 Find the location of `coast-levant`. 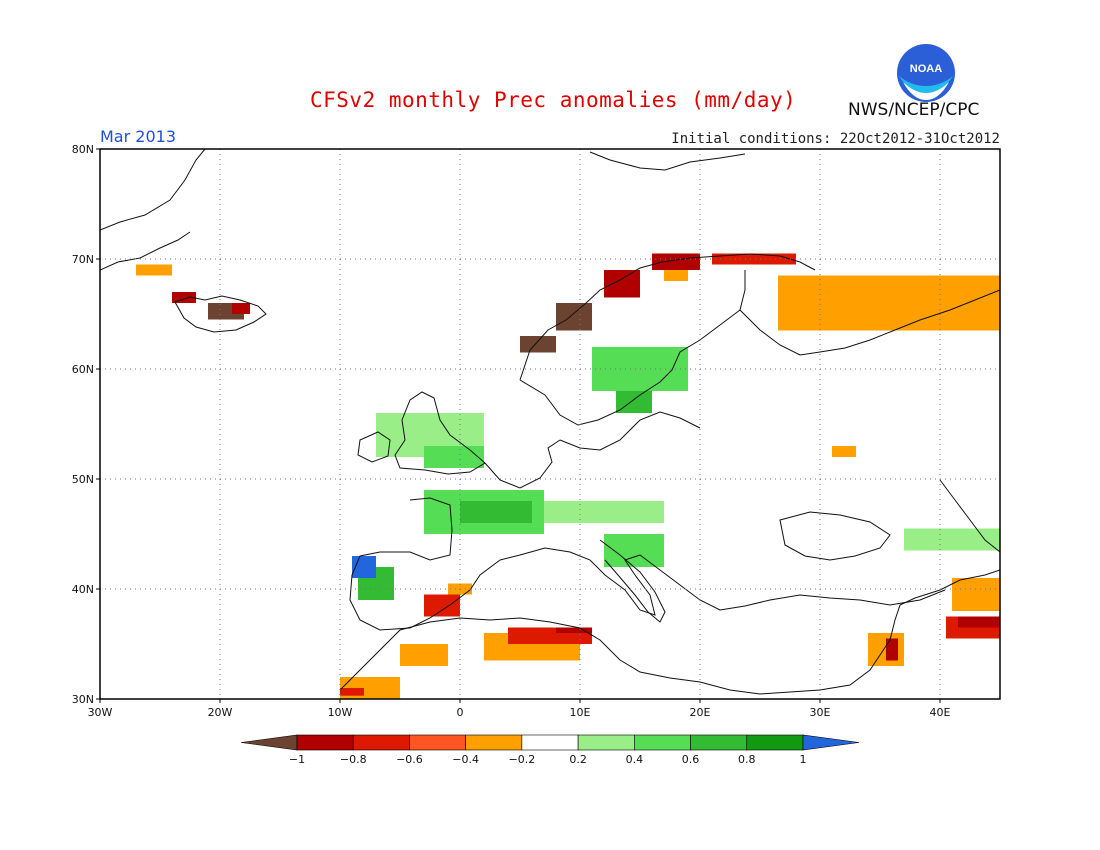

coast-levant is located at coordinates (944, 605).